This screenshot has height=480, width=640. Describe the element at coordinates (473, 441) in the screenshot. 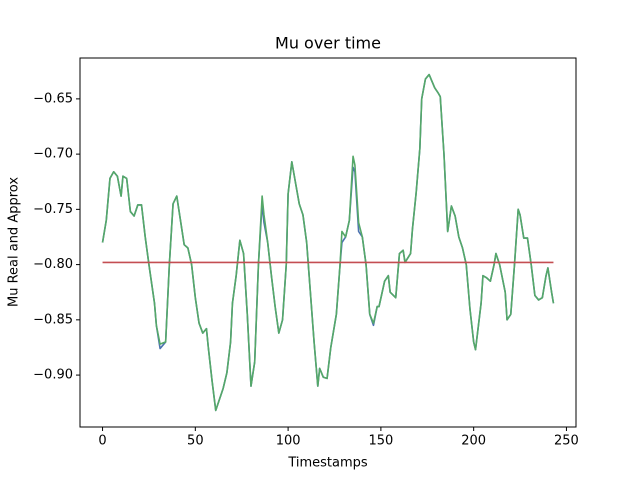

I see `x-tick-label: 200` at that location.